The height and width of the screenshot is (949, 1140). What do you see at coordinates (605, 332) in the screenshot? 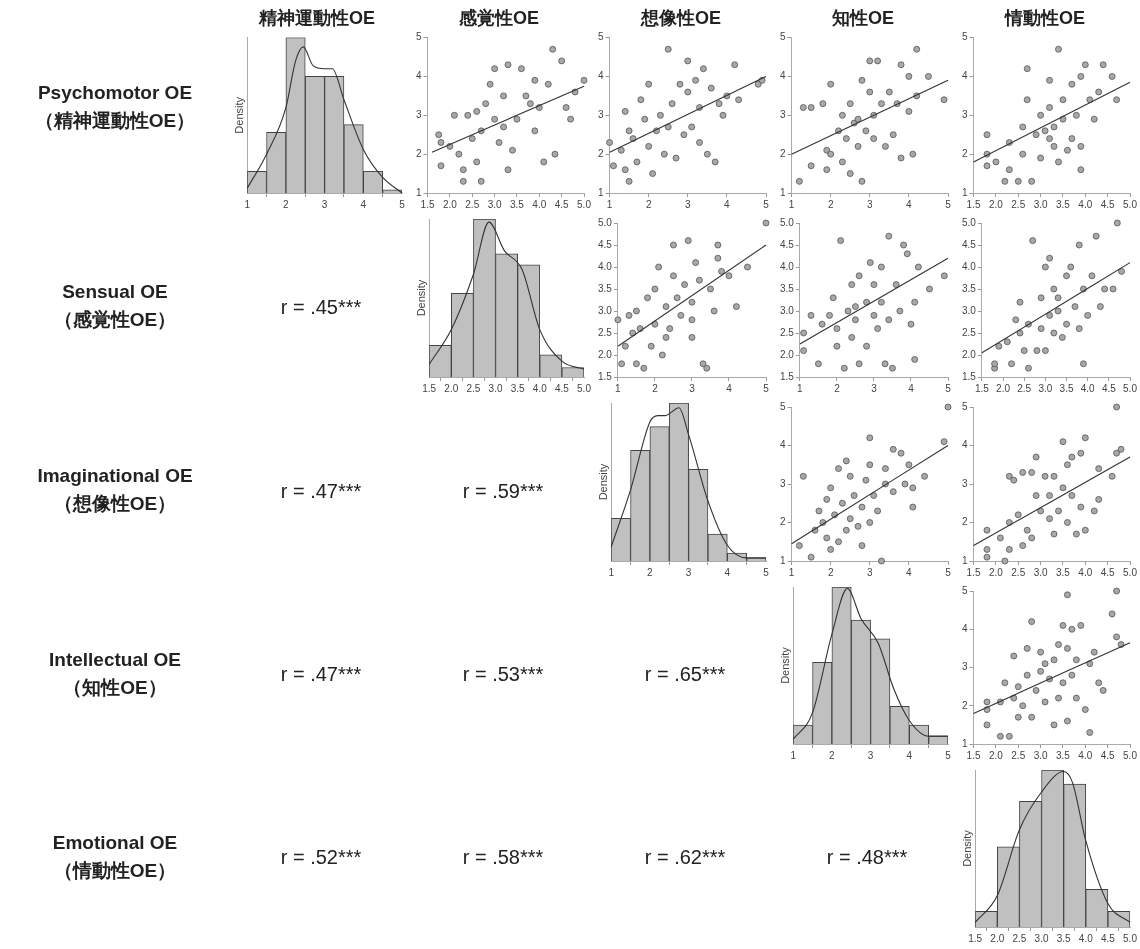
I see `y-tick-label: 2.5` at bounding box center [605, 332].